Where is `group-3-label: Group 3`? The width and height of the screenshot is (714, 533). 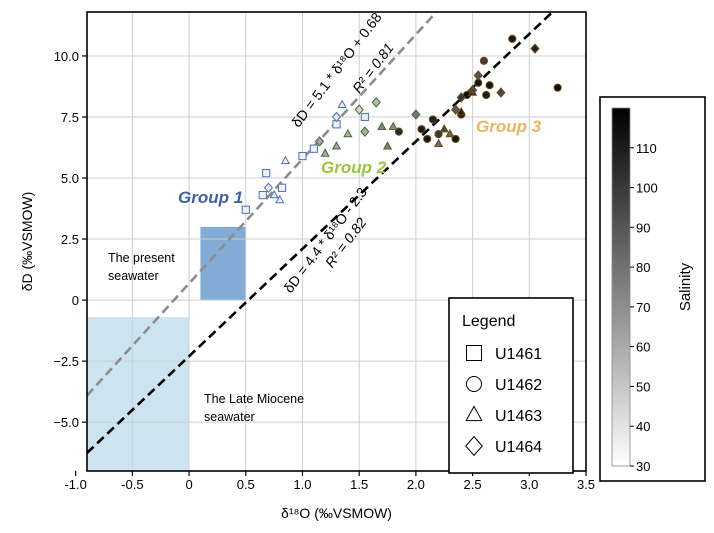 group-3-label: Group 3 is located at coordinates (509, 126).